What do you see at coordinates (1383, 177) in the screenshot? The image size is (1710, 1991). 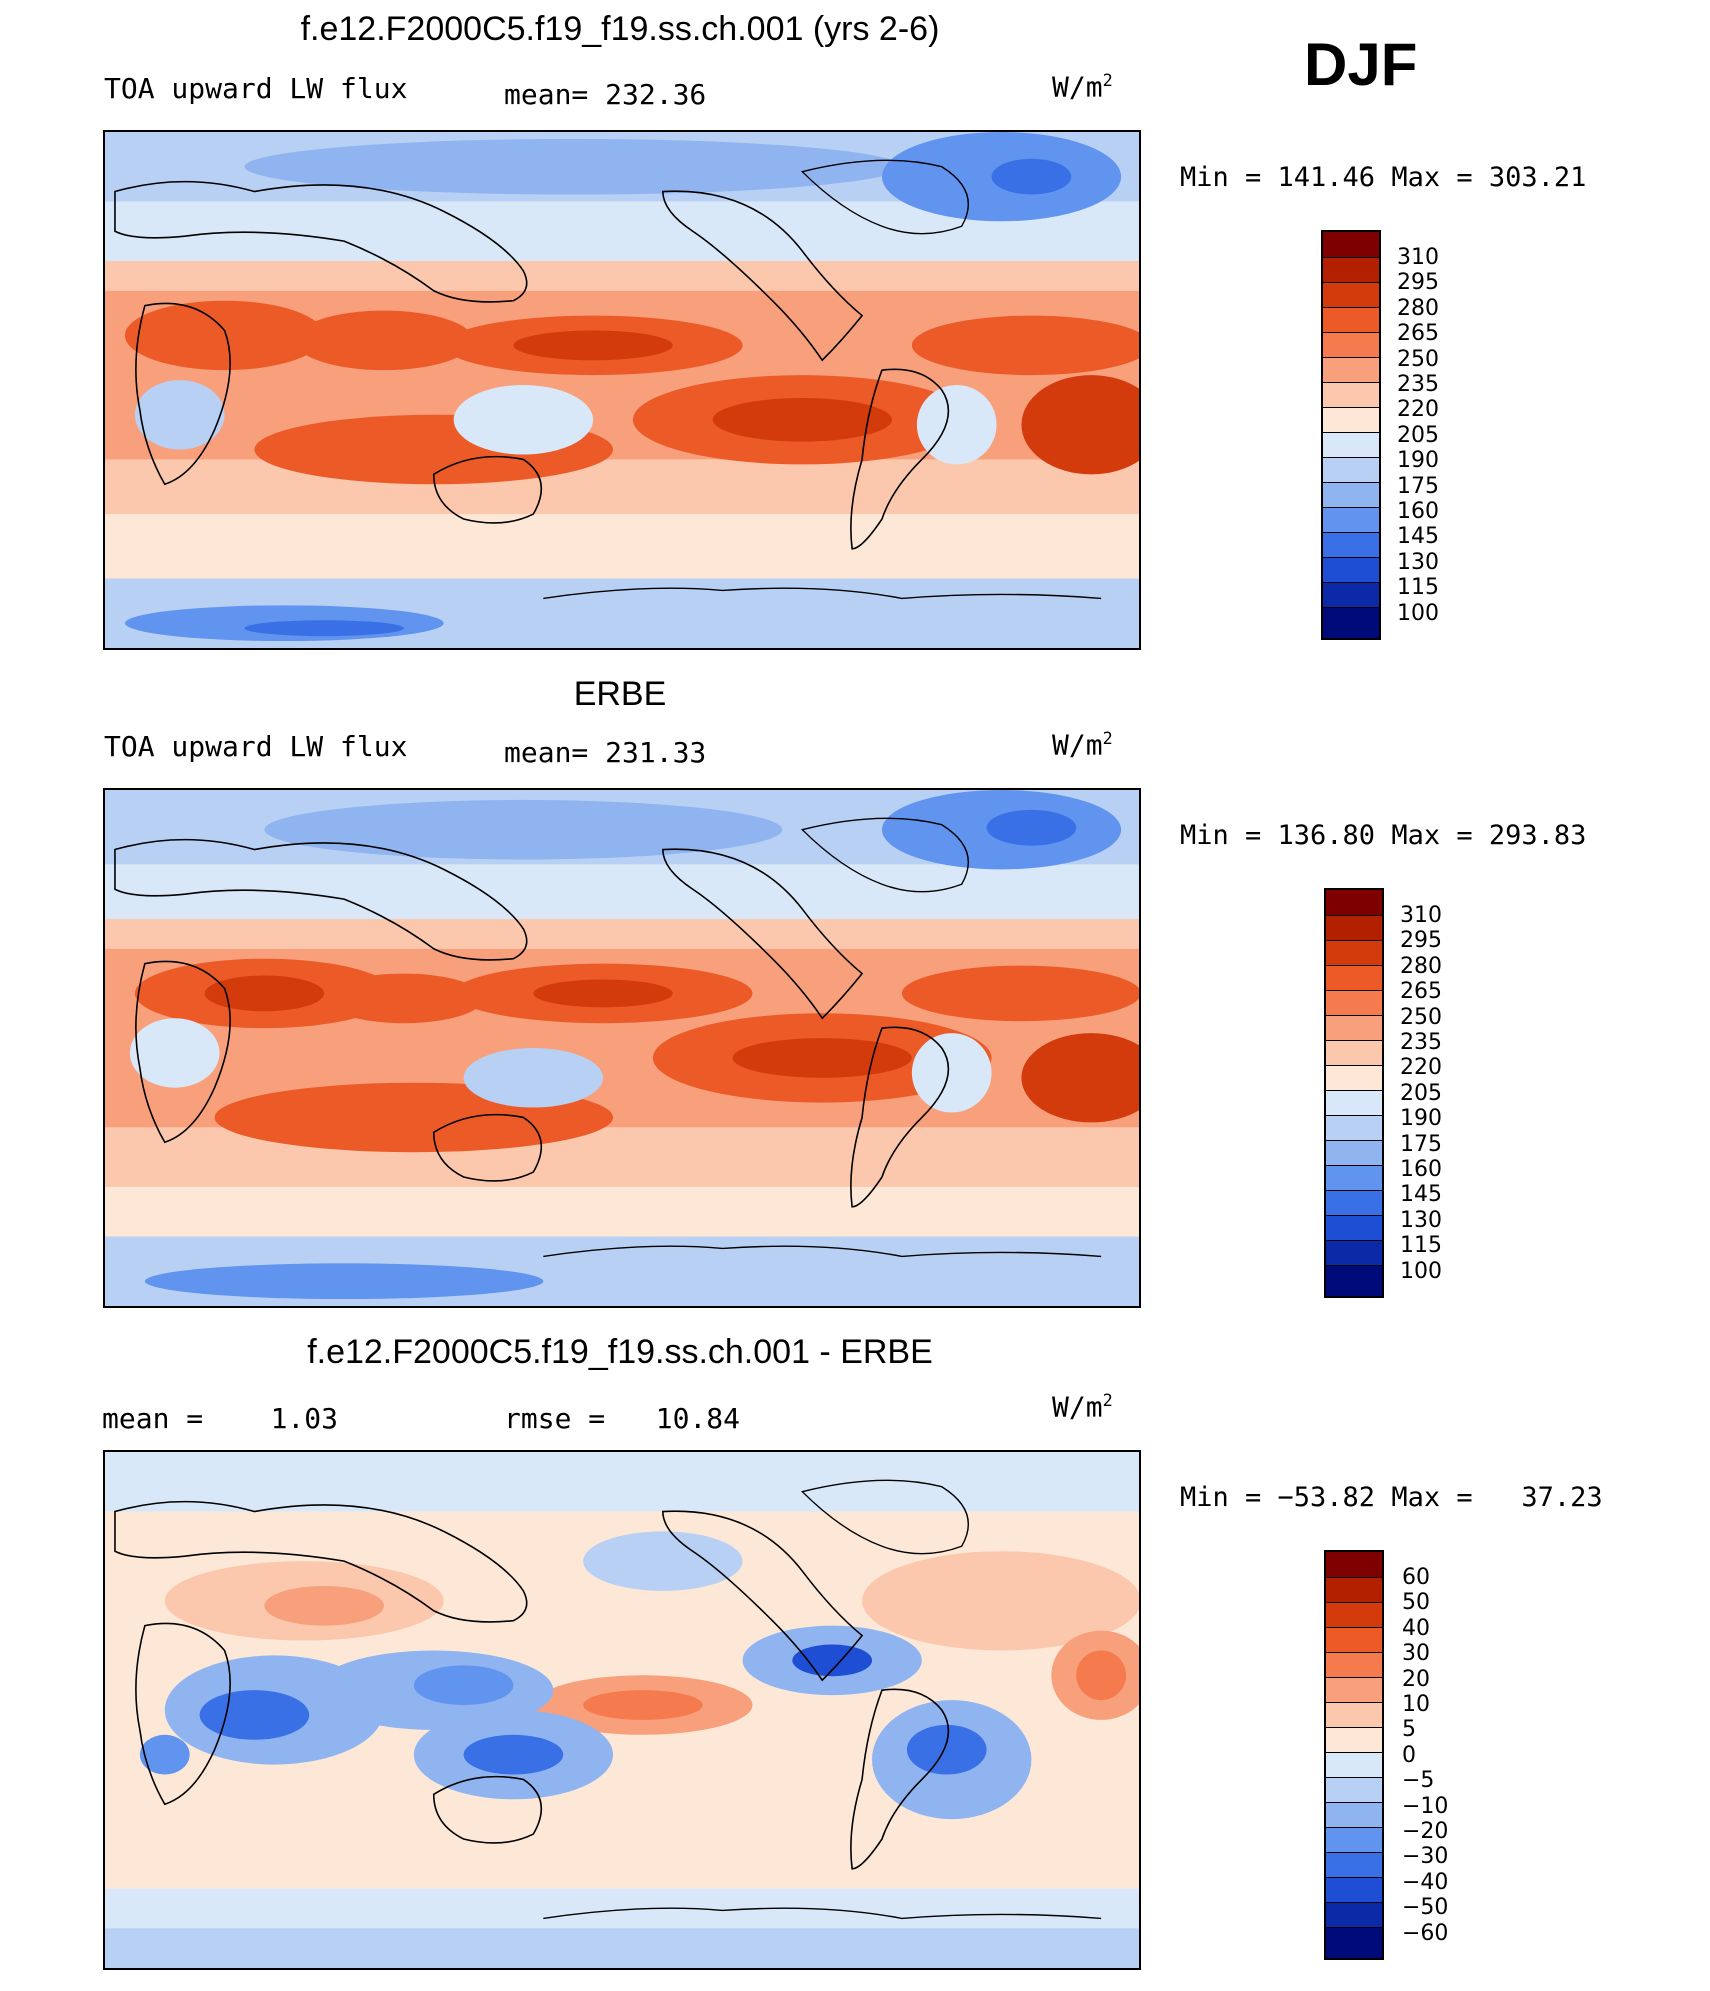 I see `panel-1-minmax: Min = 141.46 Max = 303.21` at bounding box center [1383, 177].